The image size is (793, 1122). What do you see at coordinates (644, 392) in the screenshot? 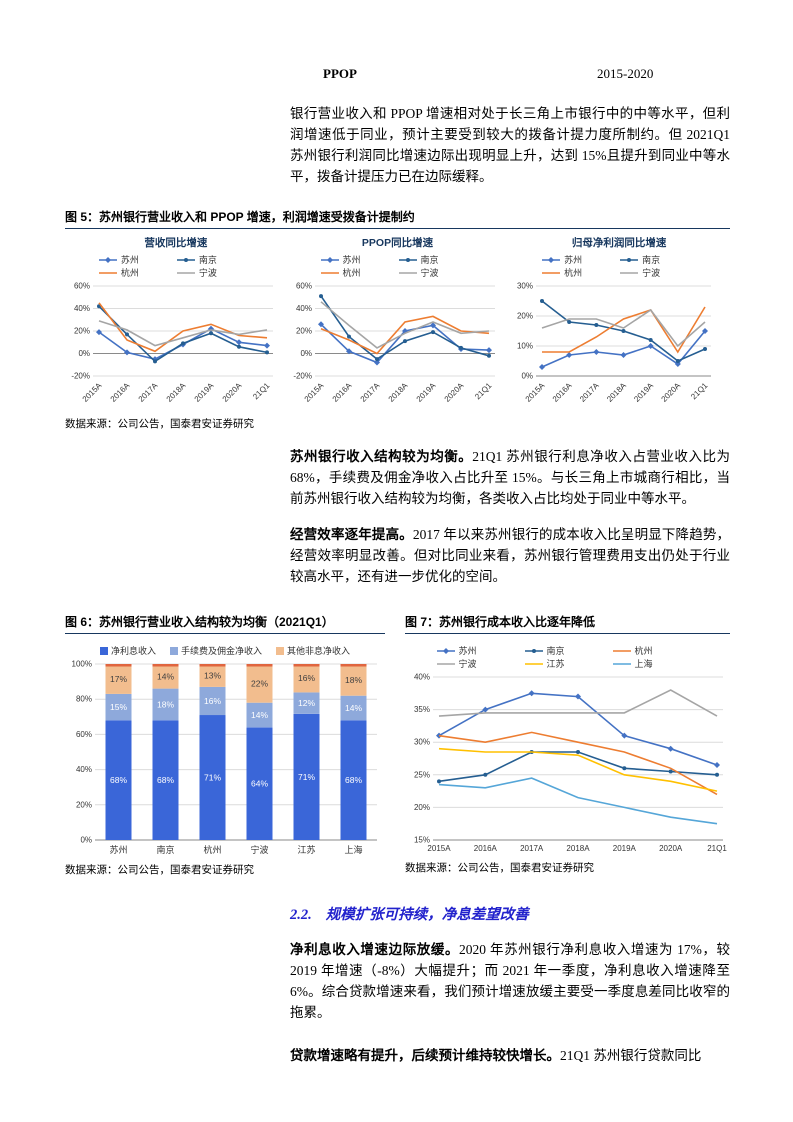
I see `svg-text: 2019A` at bounding box center [644, 392].